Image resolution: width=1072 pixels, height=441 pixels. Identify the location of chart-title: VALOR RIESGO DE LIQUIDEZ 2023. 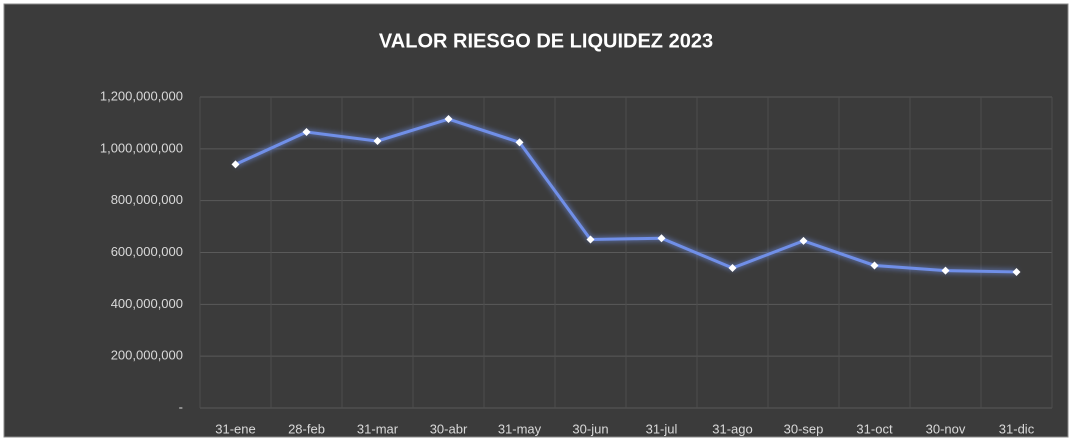
(546, 41).